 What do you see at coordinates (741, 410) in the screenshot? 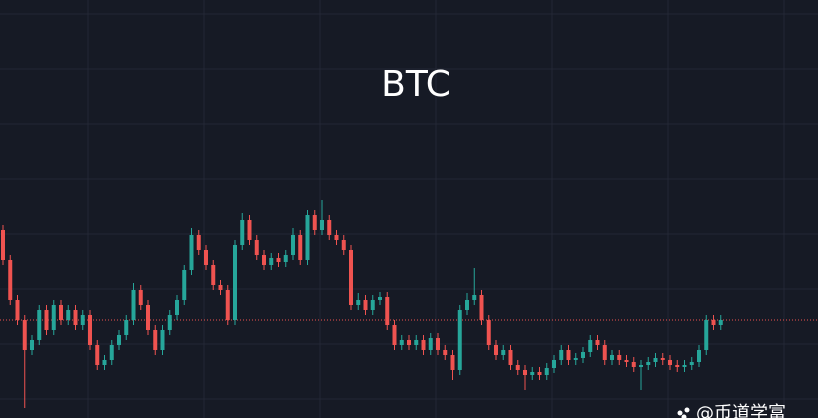
I see `watermark: @币道学富` at bounding box center [741, 410].